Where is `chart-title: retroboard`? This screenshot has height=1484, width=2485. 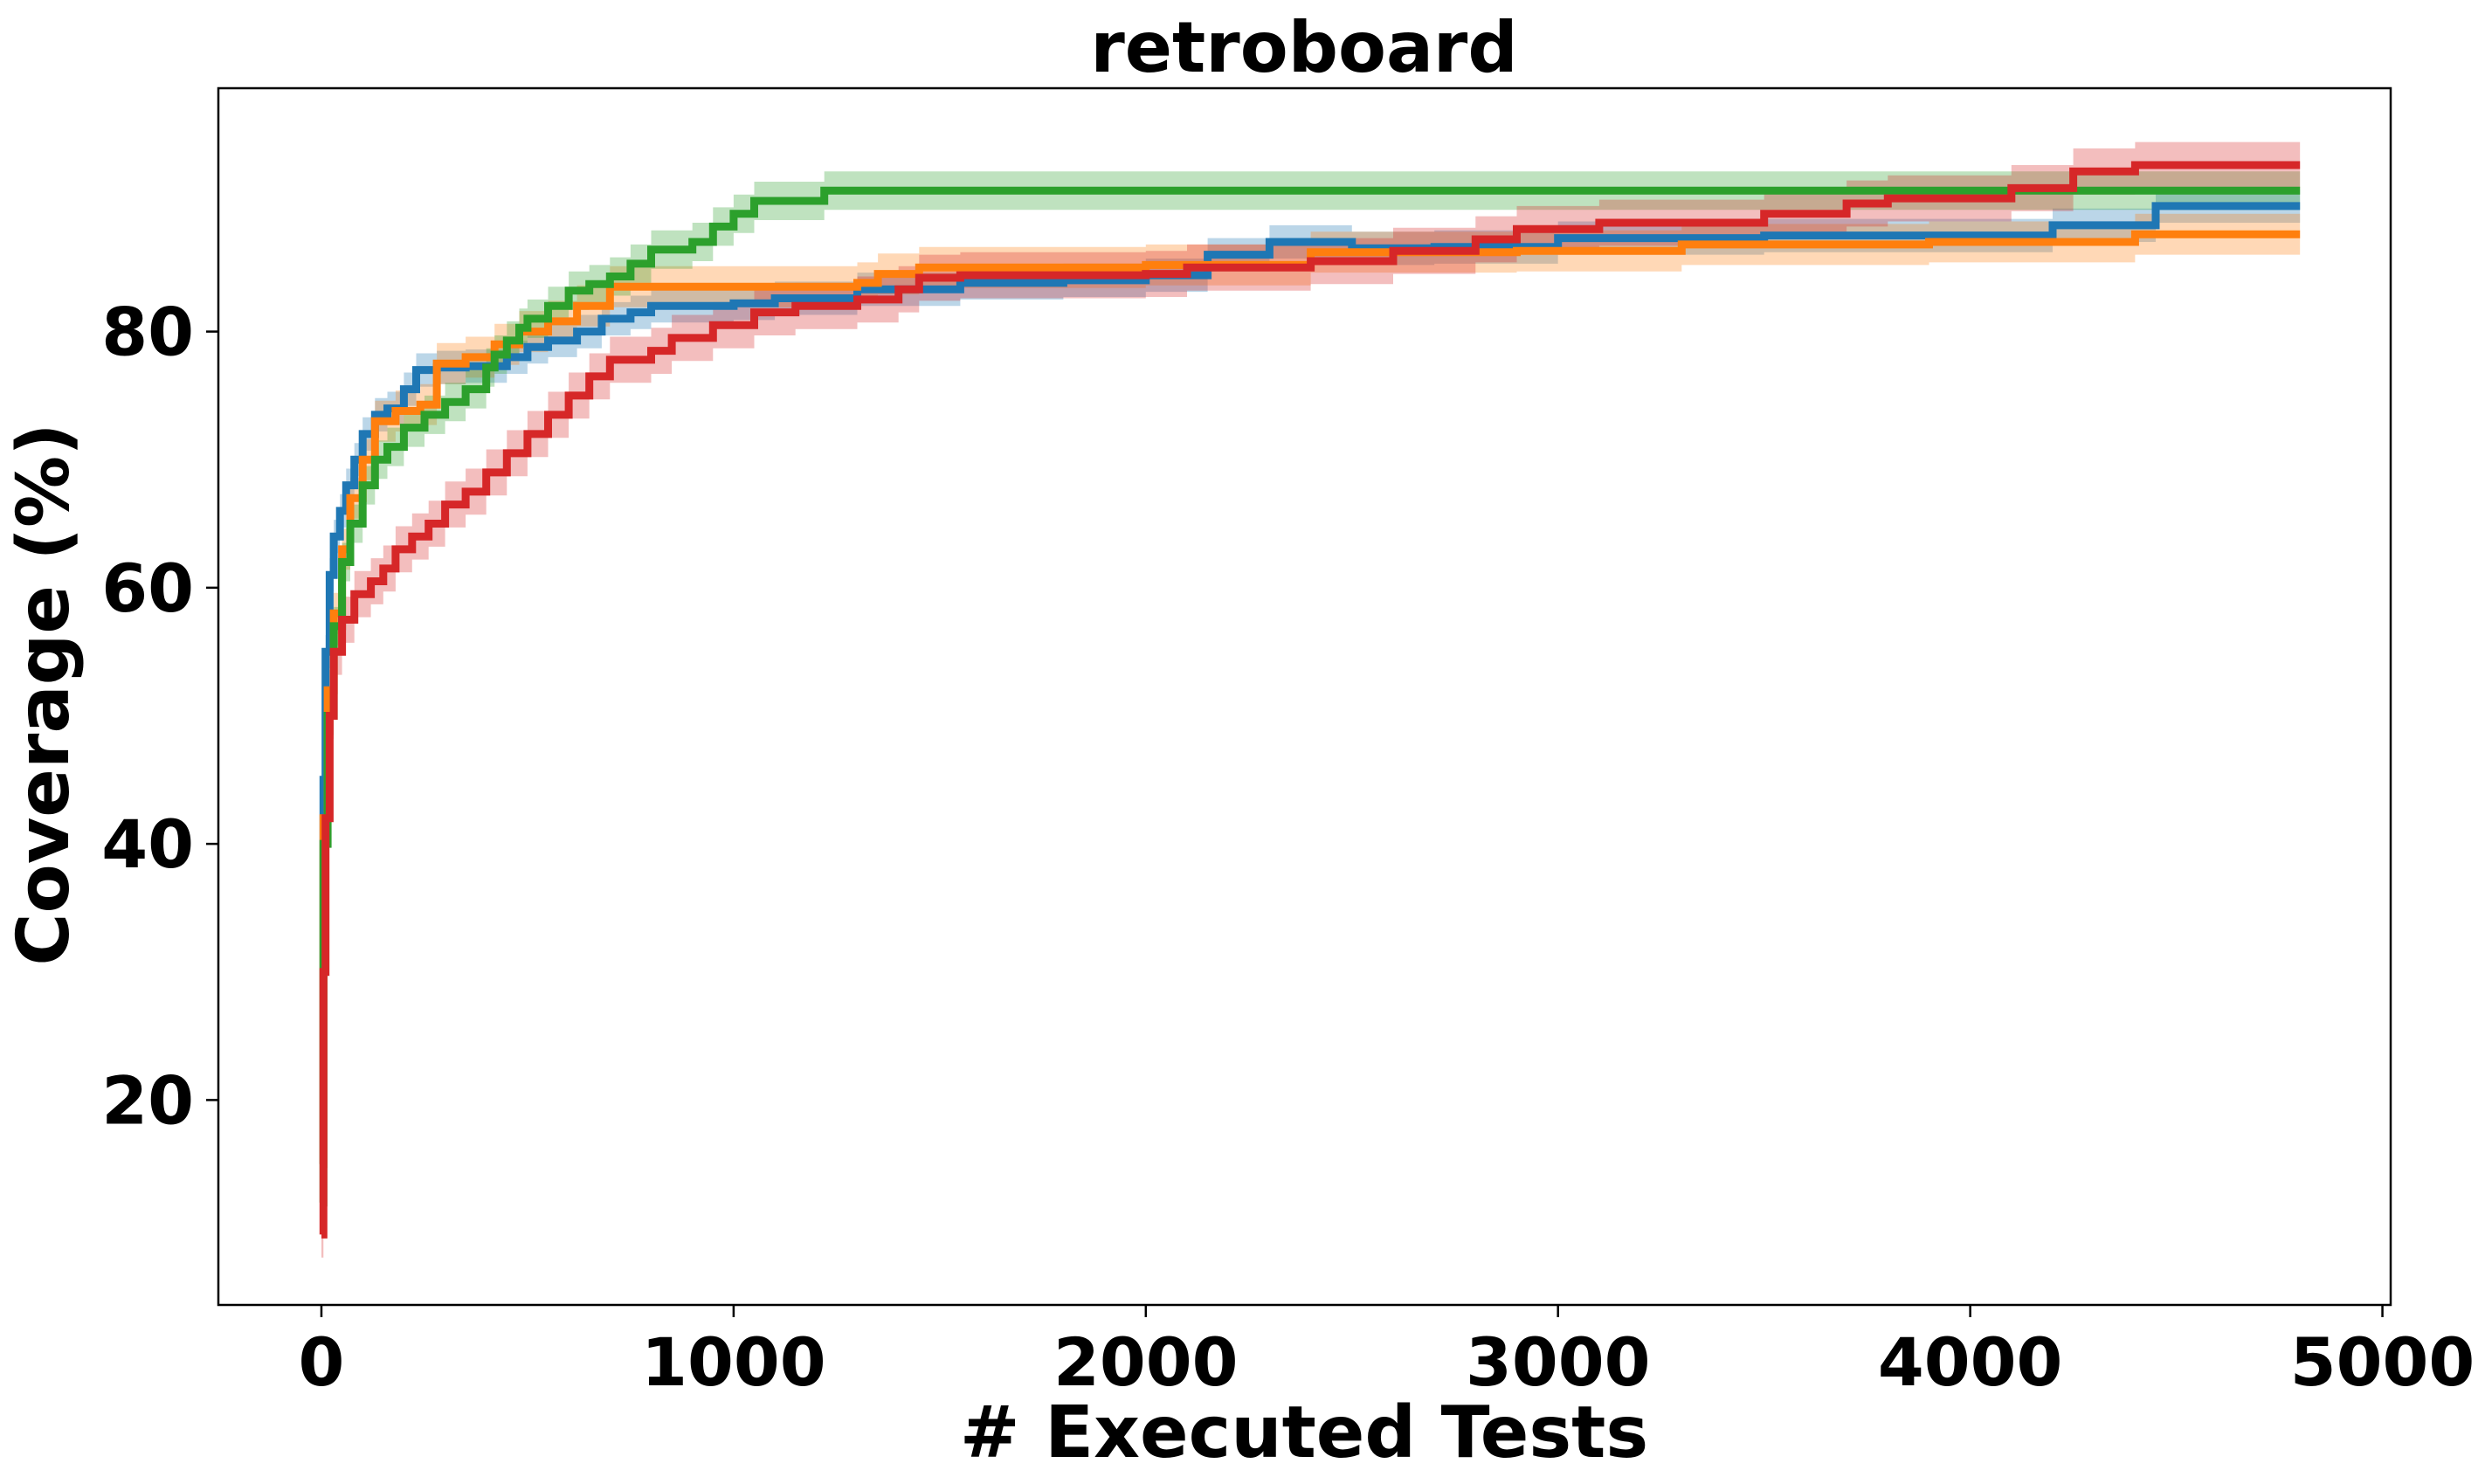 chart-title: retroboard is located at coordinates (1303, 47).